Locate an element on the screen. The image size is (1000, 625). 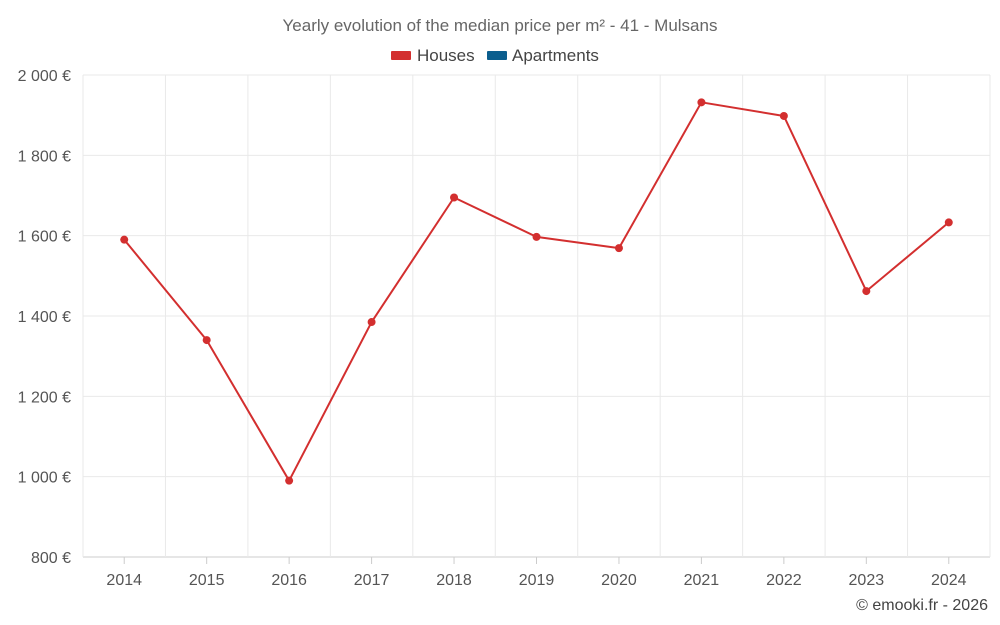
x-tick-label: 2017 is located at coordinates (372, 580).